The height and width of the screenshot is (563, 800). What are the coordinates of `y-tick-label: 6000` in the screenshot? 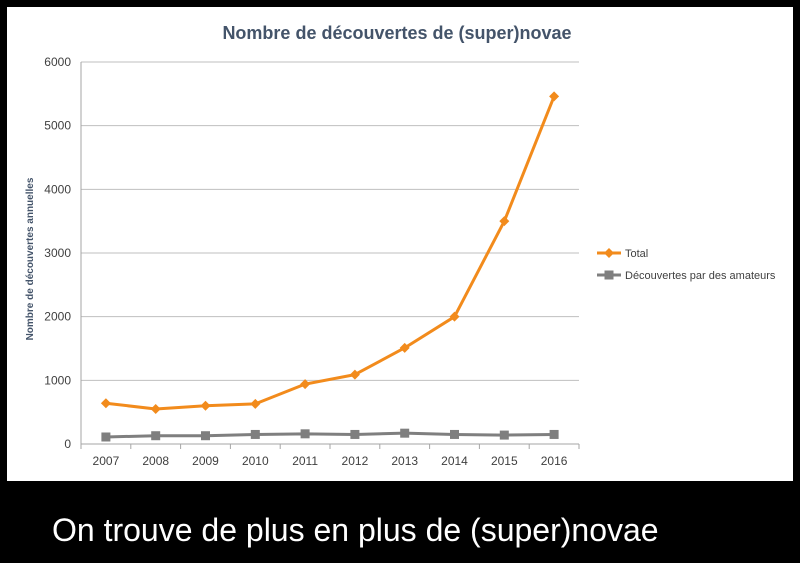 It's located at (57, 62).